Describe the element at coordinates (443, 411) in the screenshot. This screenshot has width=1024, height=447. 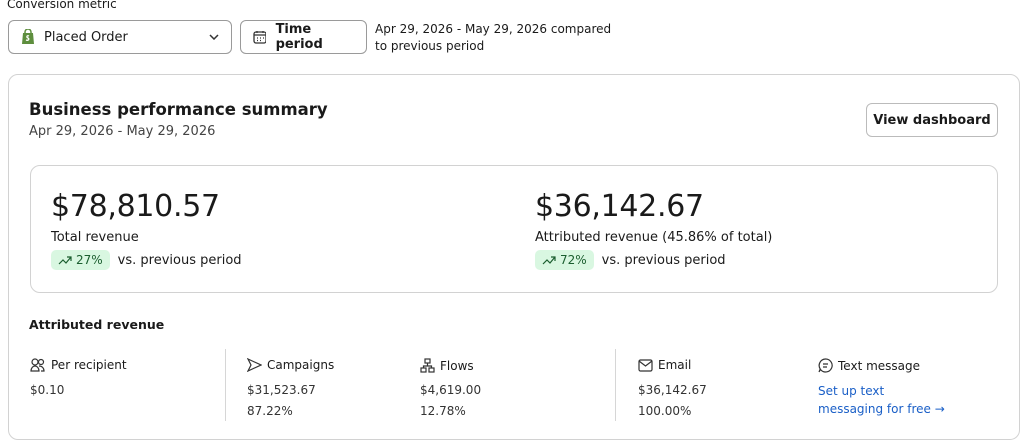
I see `column-share: 12.78%` at that location.